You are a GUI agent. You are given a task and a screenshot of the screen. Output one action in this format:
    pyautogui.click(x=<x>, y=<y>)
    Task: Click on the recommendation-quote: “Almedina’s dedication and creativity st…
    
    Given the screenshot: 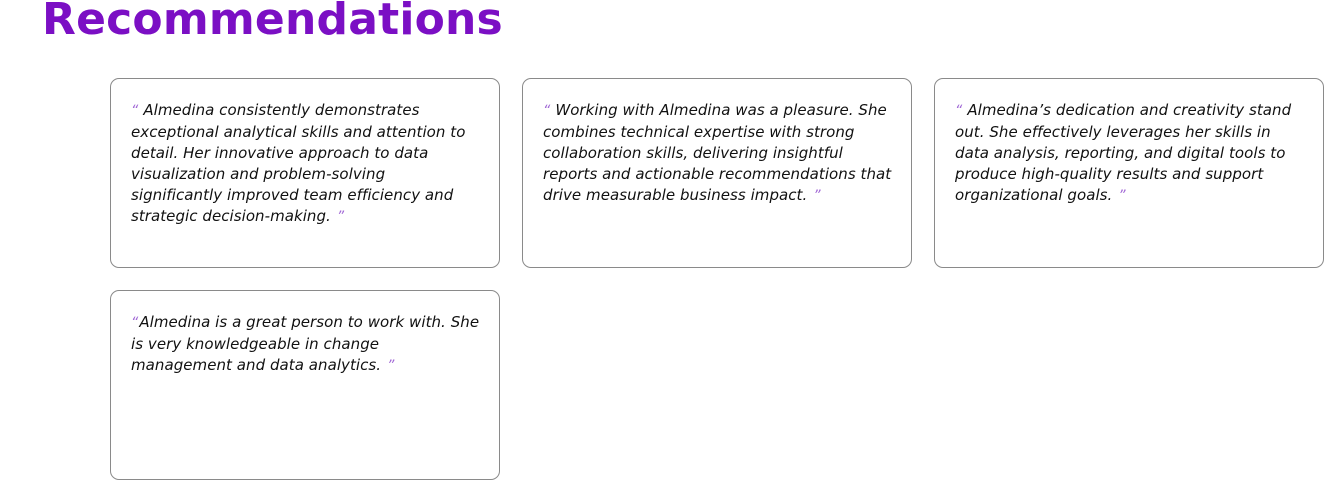 What is the action you would take?
    pyautogui.click(x=1130, y=153)
    